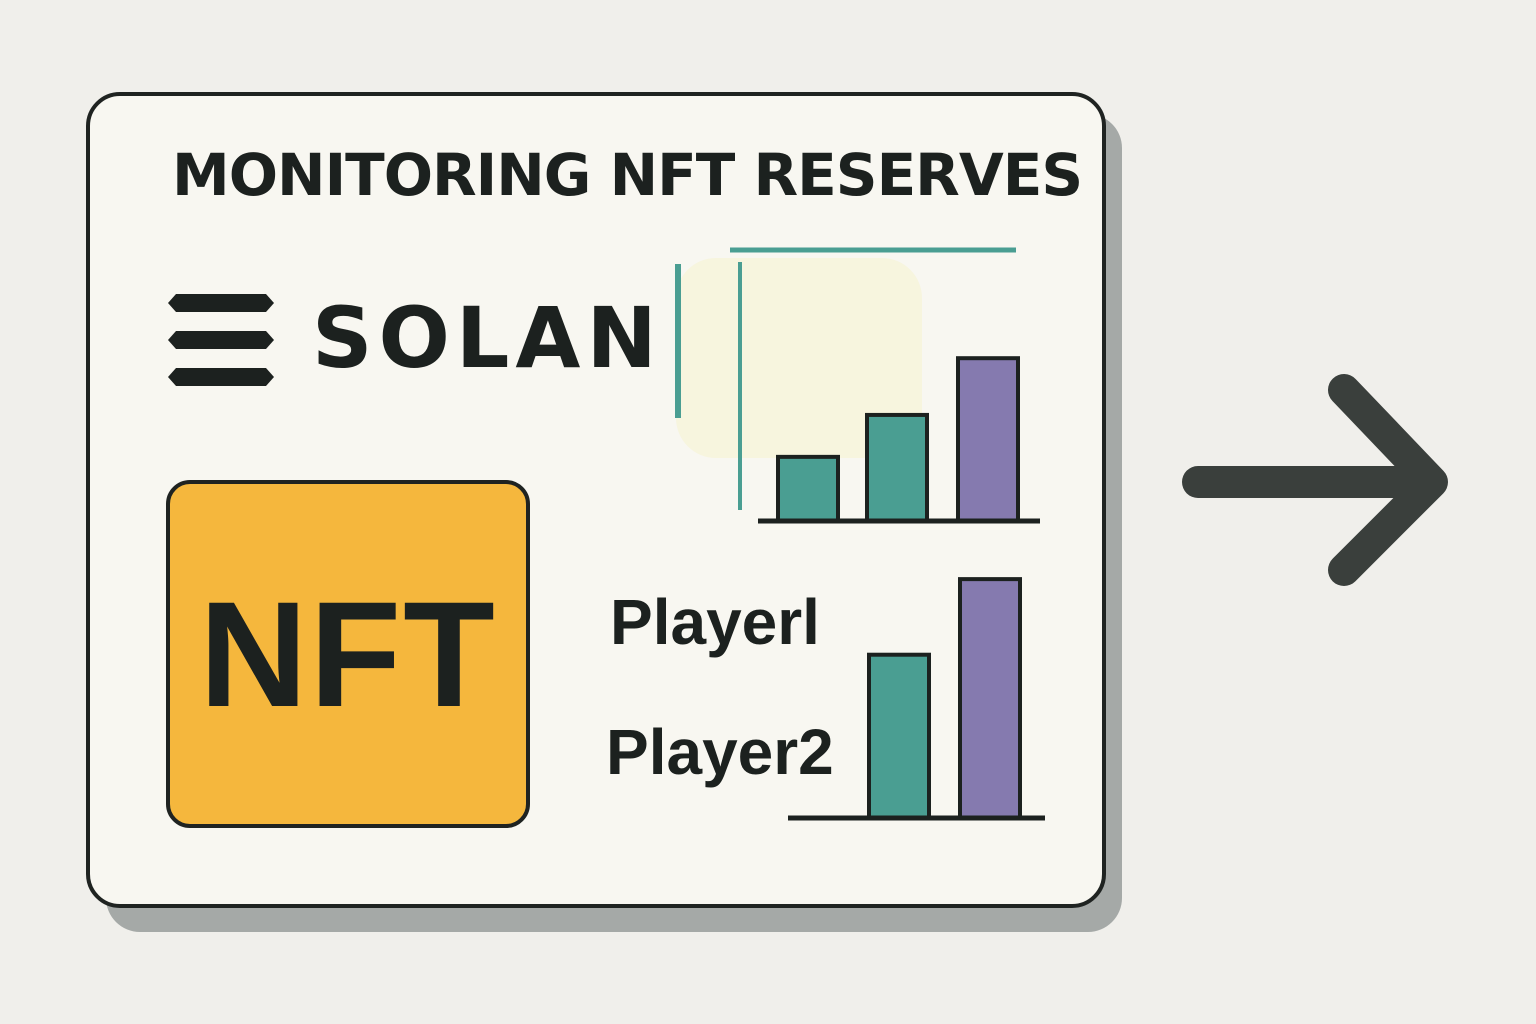 The image size is (1536, 1024). What do you see at coordinates (221, 340) in the screenshot?
I see `solana-logo-icon` at bounding box center [221, 340].